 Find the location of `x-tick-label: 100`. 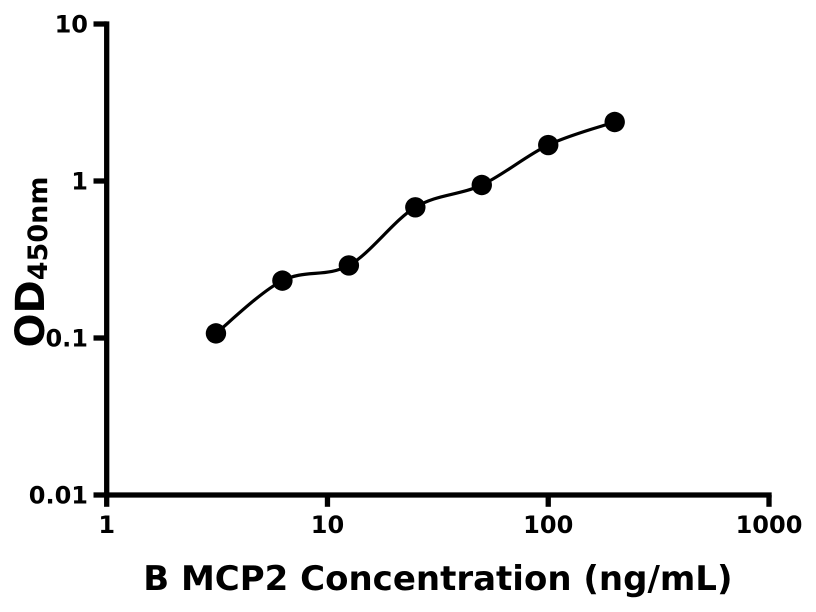

x-tick-label: 100 is located at coordinates (548, 525).